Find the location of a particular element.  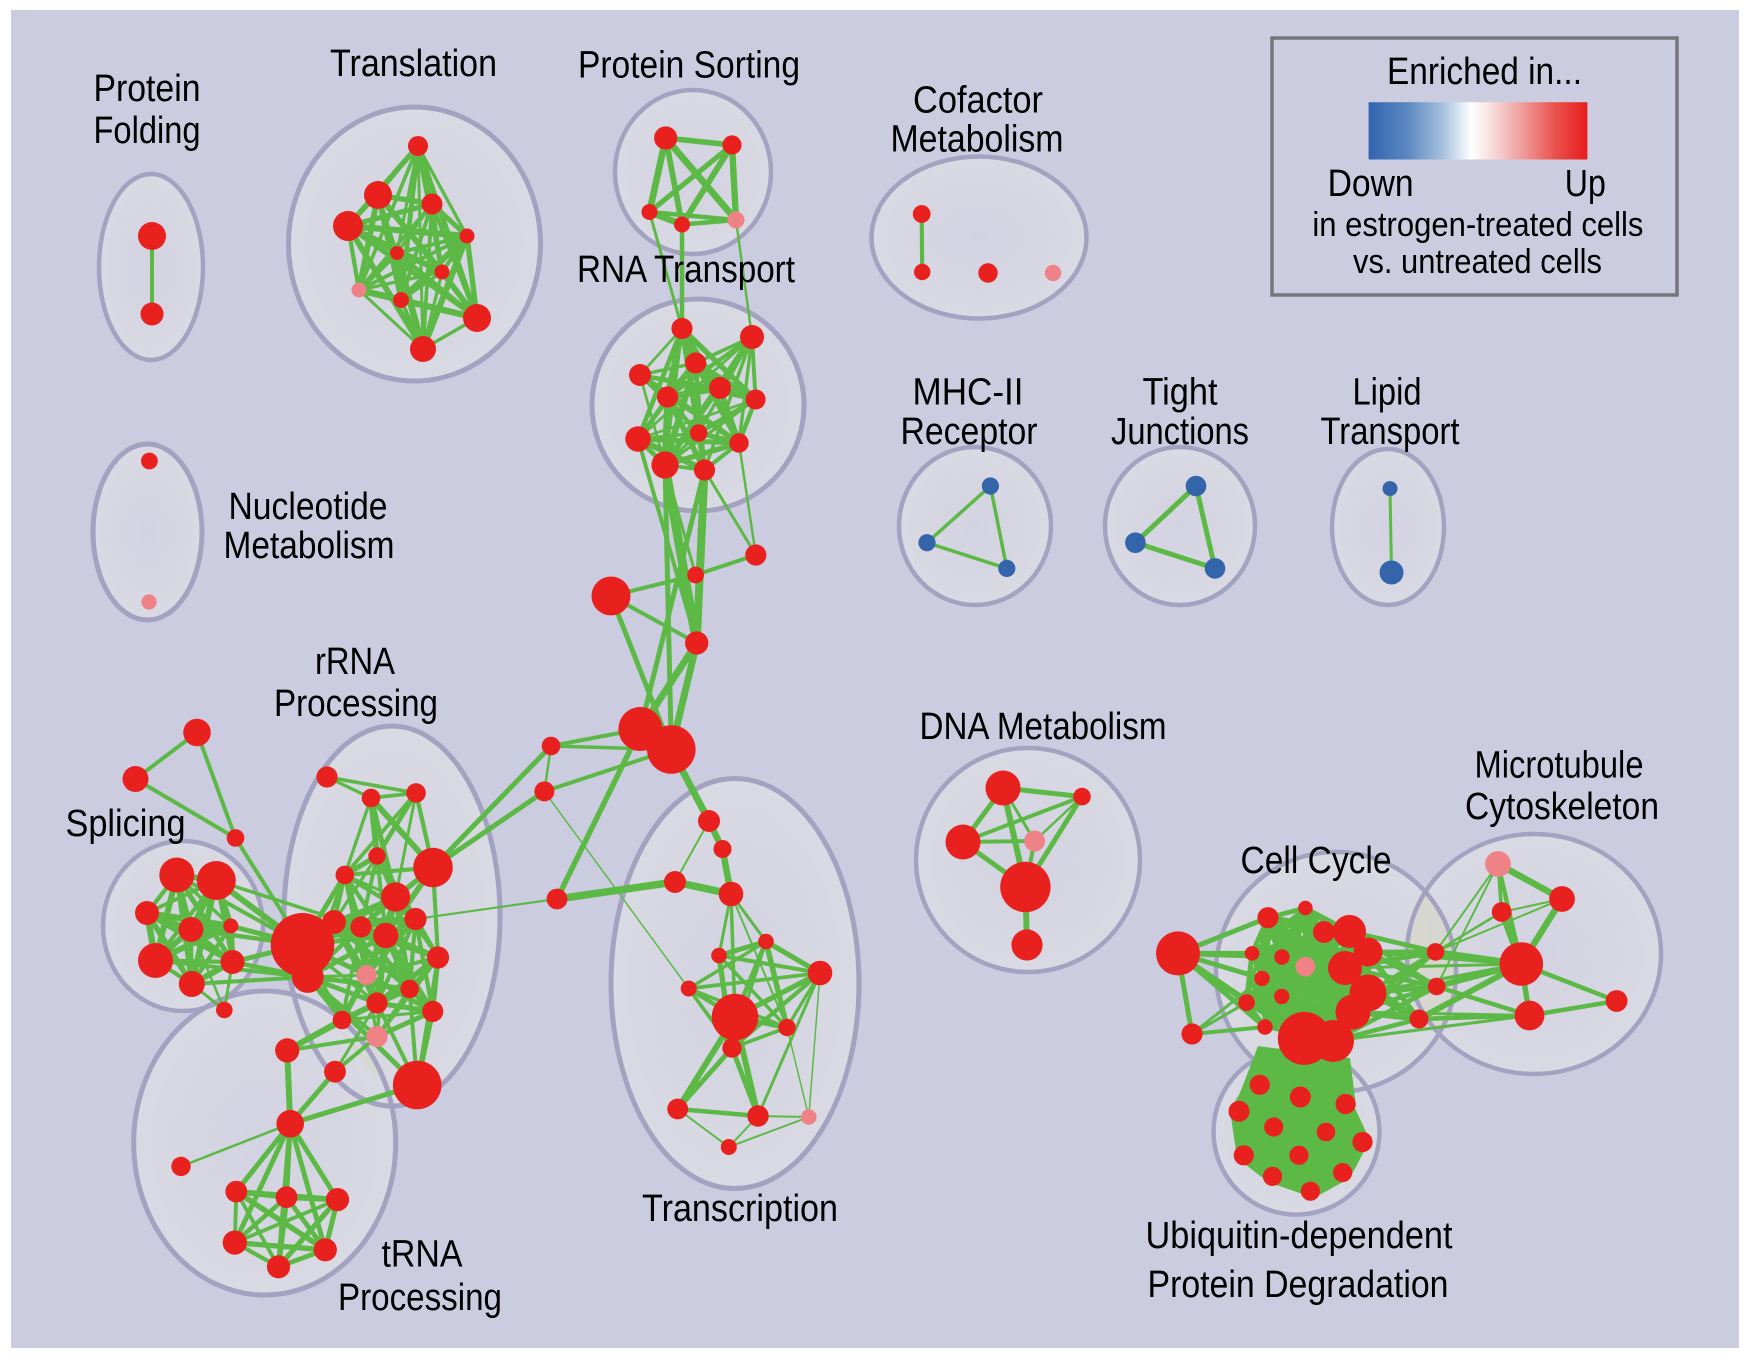

svg-text: Ubiquitin-dependent is located at coordinates (1299, 1236).